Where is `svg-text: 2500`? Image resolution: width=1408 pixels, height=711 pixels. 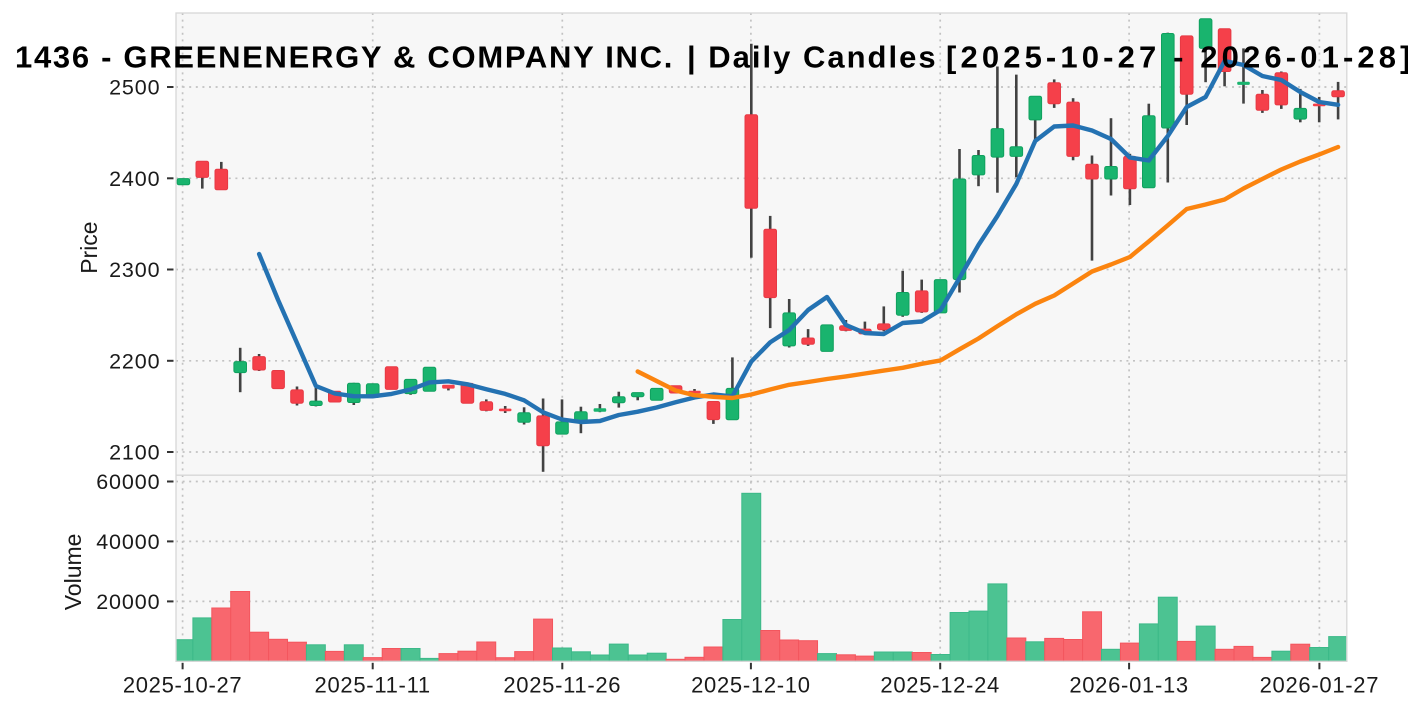 svg-text: 2500 is located at coordinates (134, 88).